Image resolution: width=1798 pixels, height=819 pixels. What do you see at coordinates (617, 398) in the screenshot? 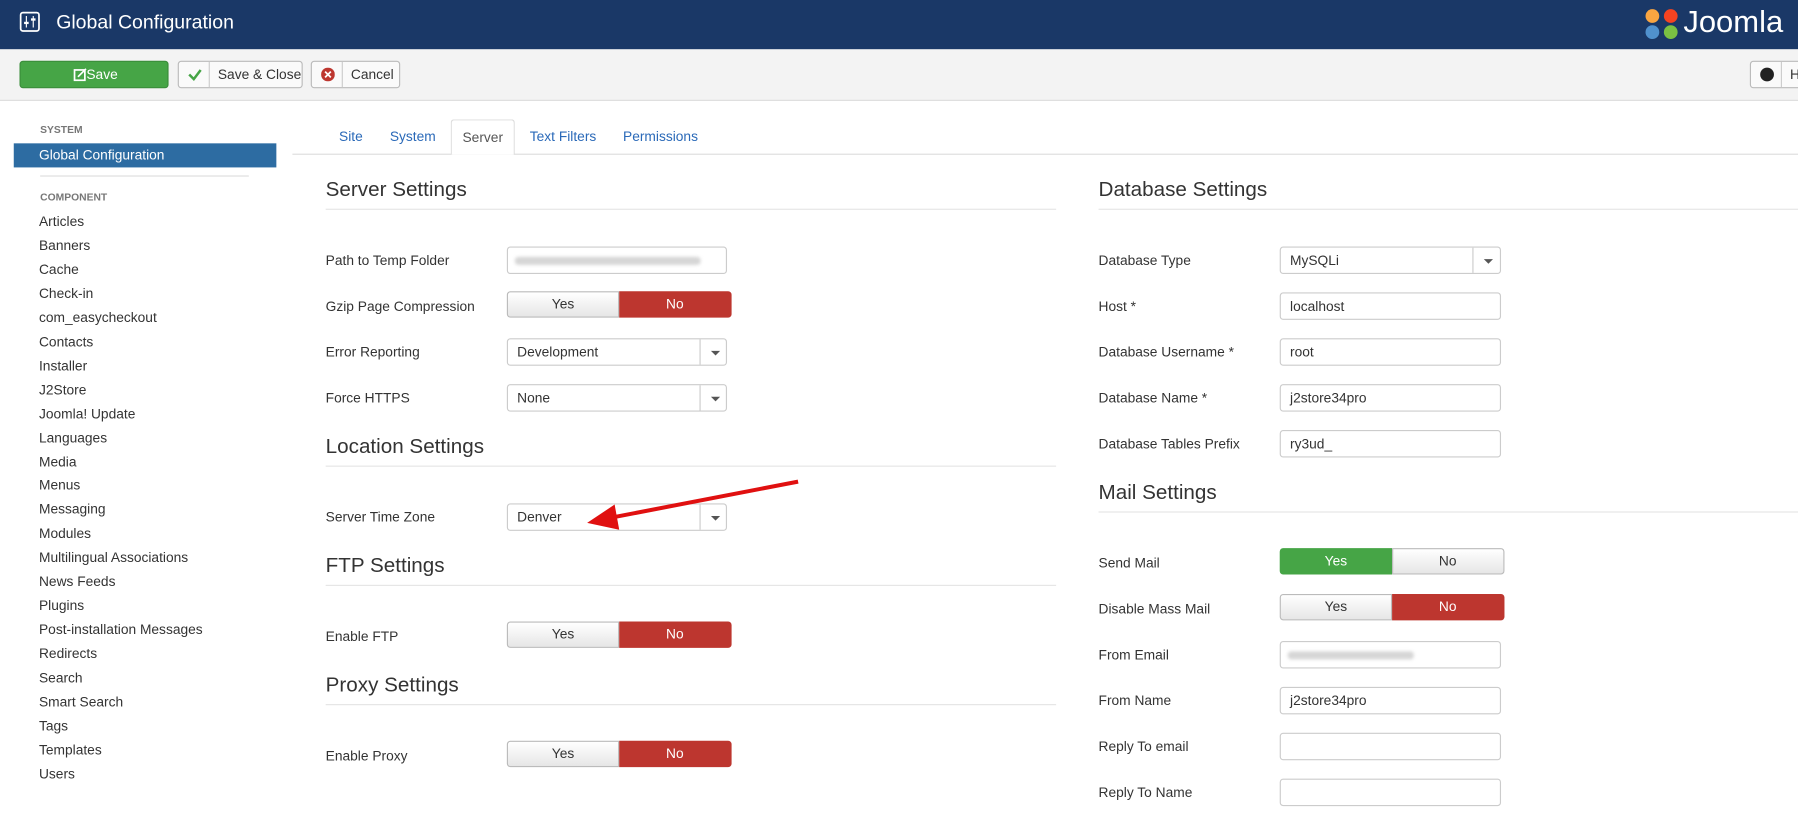
I see `select-box: None` at bounding box center [617, 398].